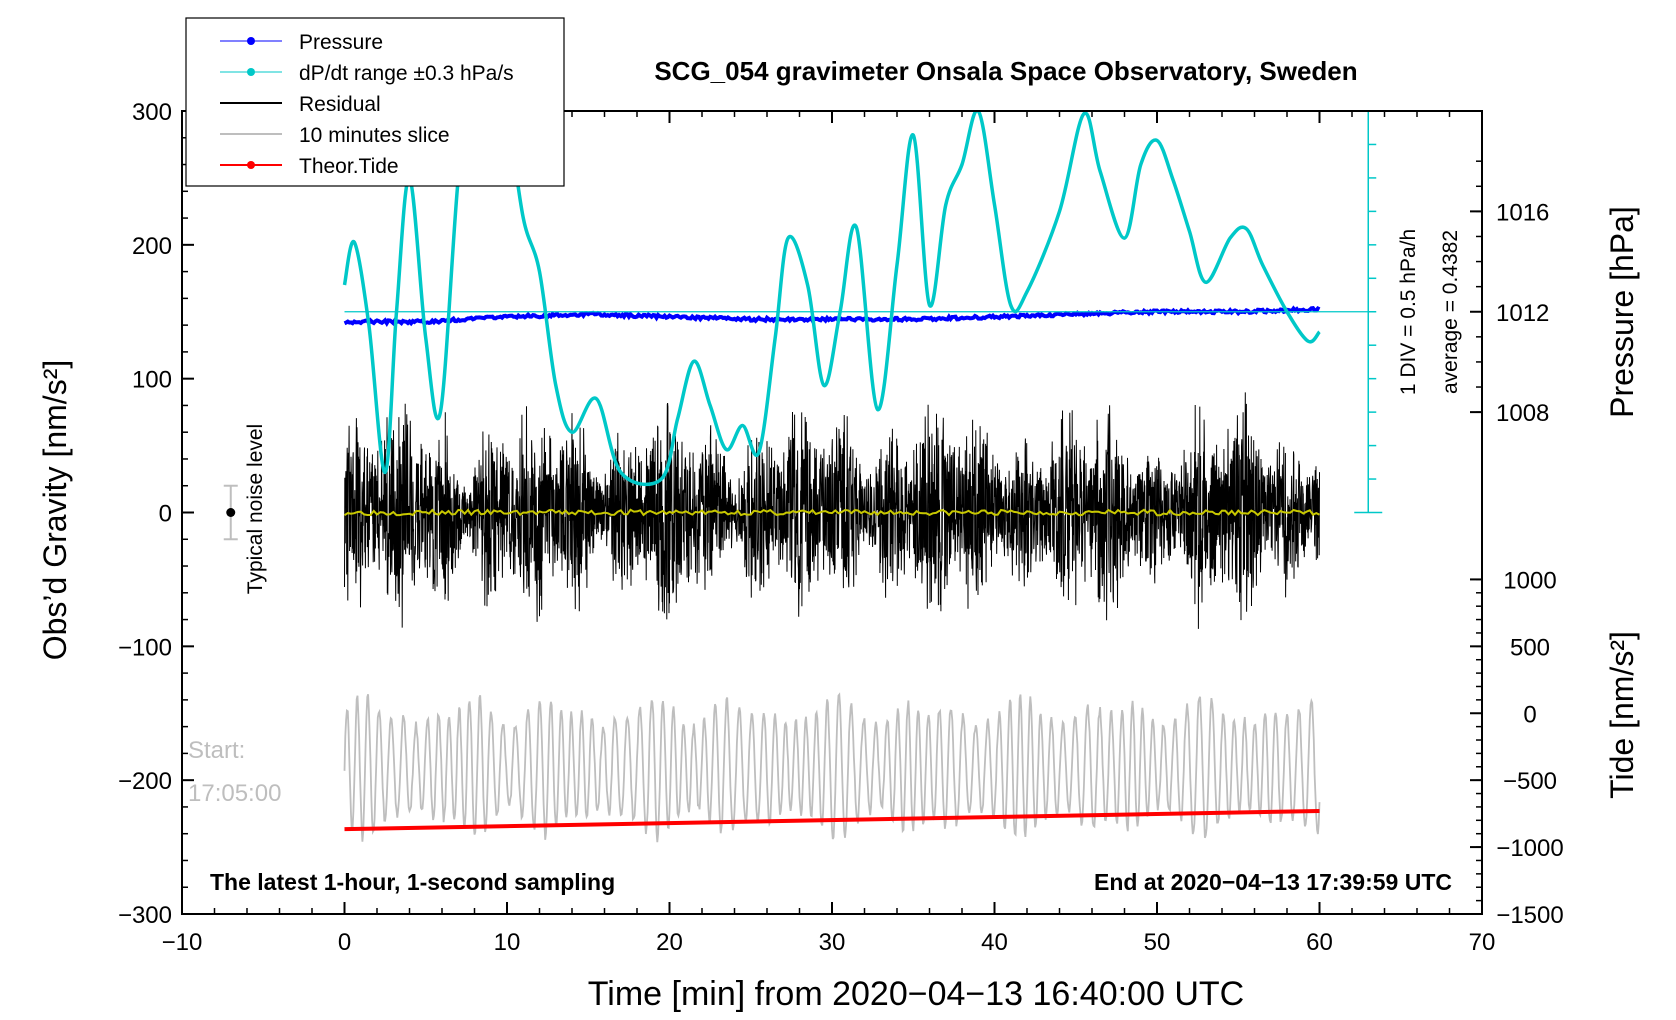 Image resolution: width=1676 pixels, height=1020 pixels. What do you see at coordinates (916, 994) in the screenshot?
I see `x-axis-label: Time [min] from 2020−04−13 16:40:00 UTC` at bounding box center [916, 994].